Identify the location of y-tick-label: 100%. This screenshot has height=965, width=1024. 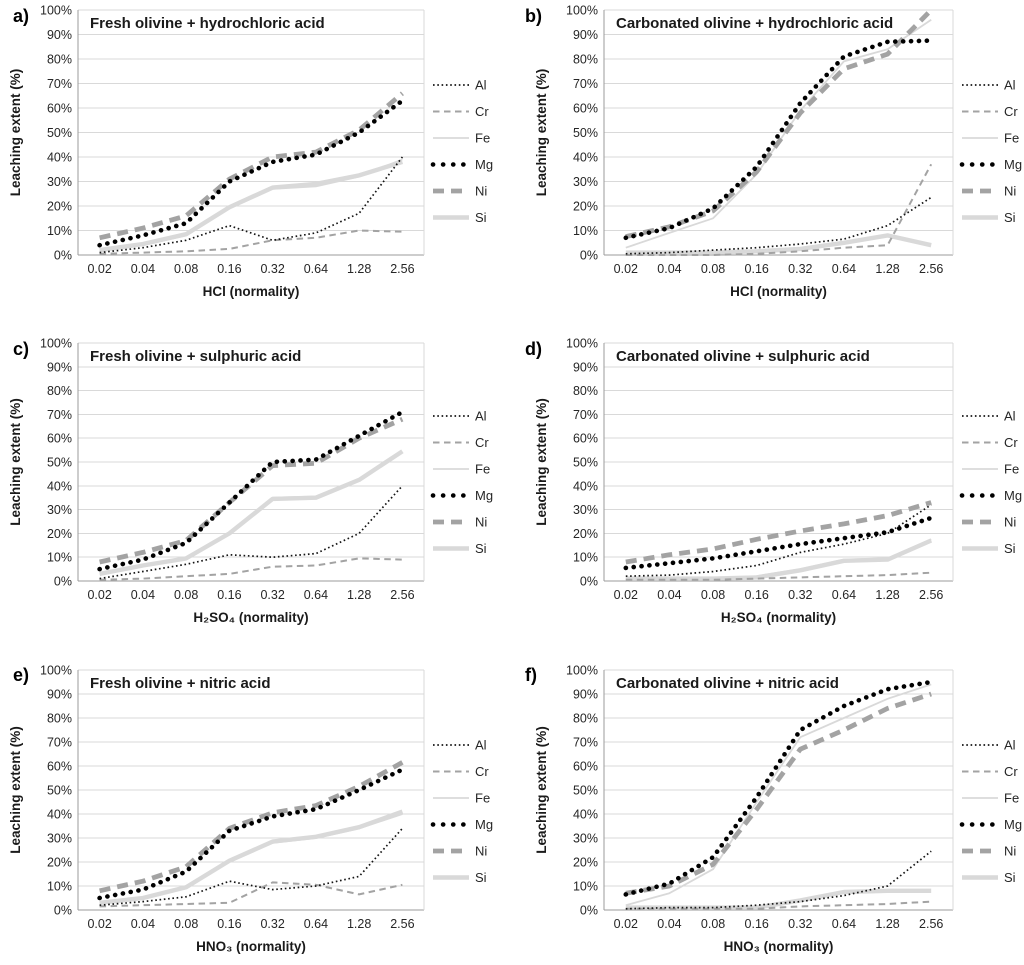
(582, 344).